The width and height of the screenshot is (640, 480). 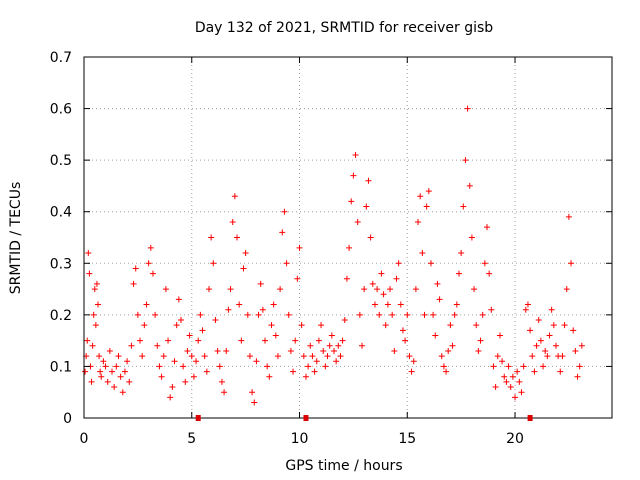 I want to click on x-tick-label: 10, so click(x=300, y=439).